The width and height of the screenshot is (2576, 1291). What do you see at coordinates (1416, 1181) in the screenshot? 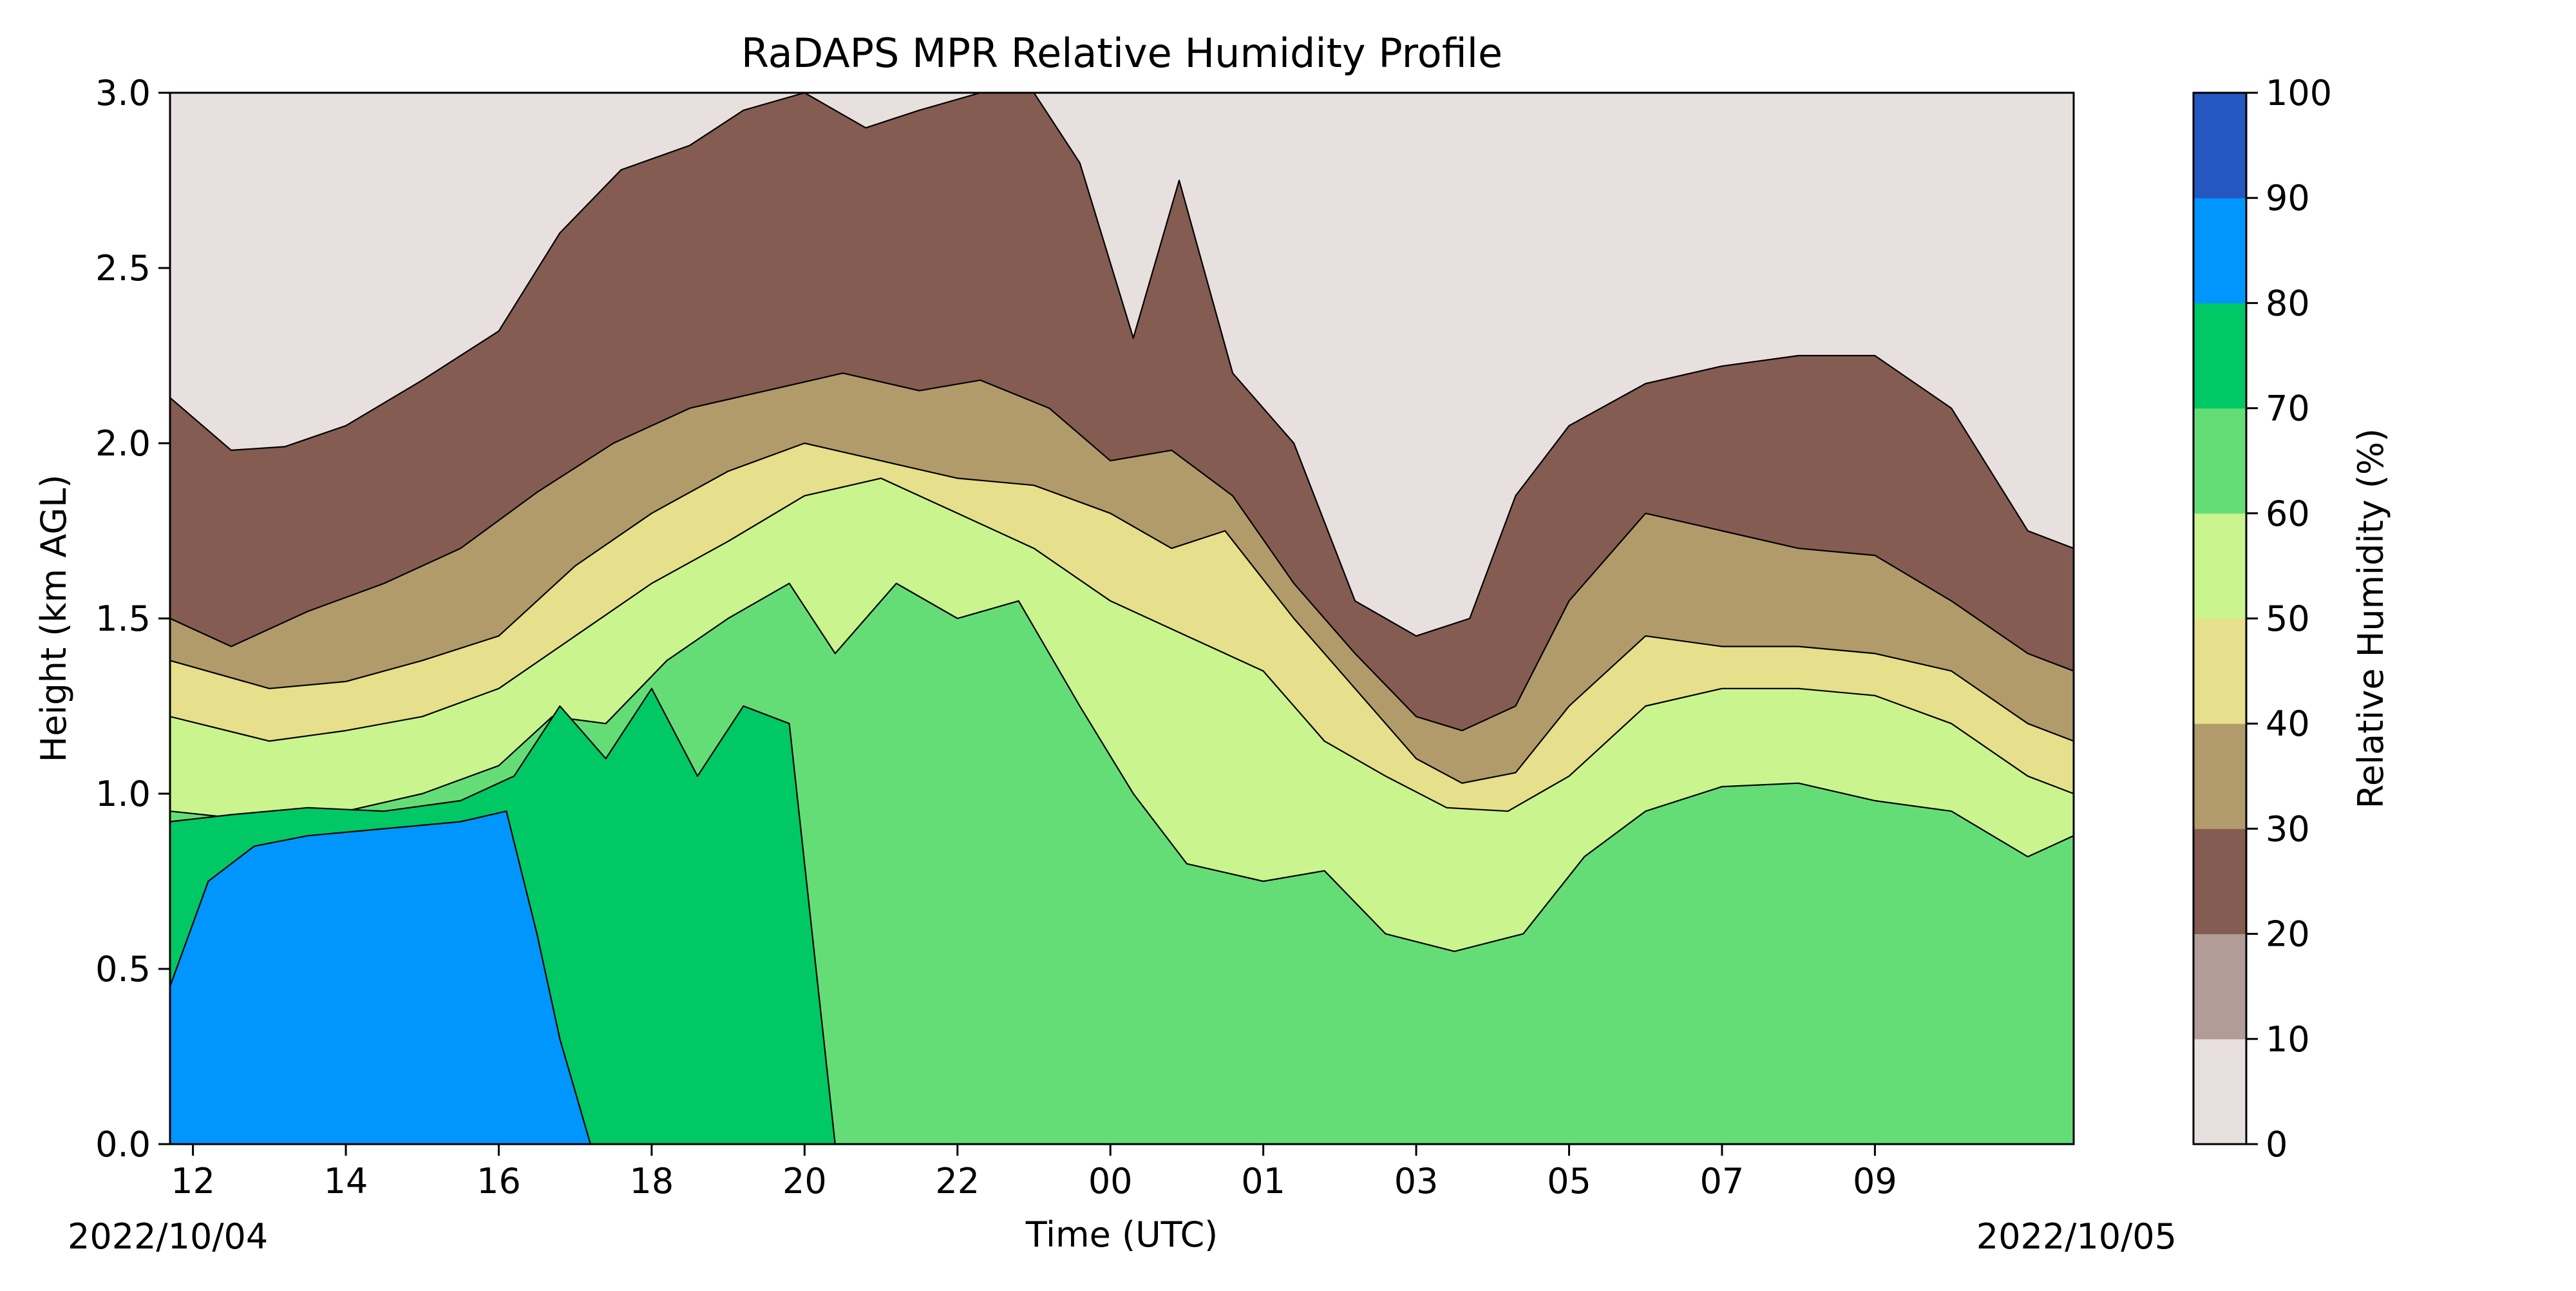
I see `x-tick-label: 03` at bounding box center [1416, 1181].